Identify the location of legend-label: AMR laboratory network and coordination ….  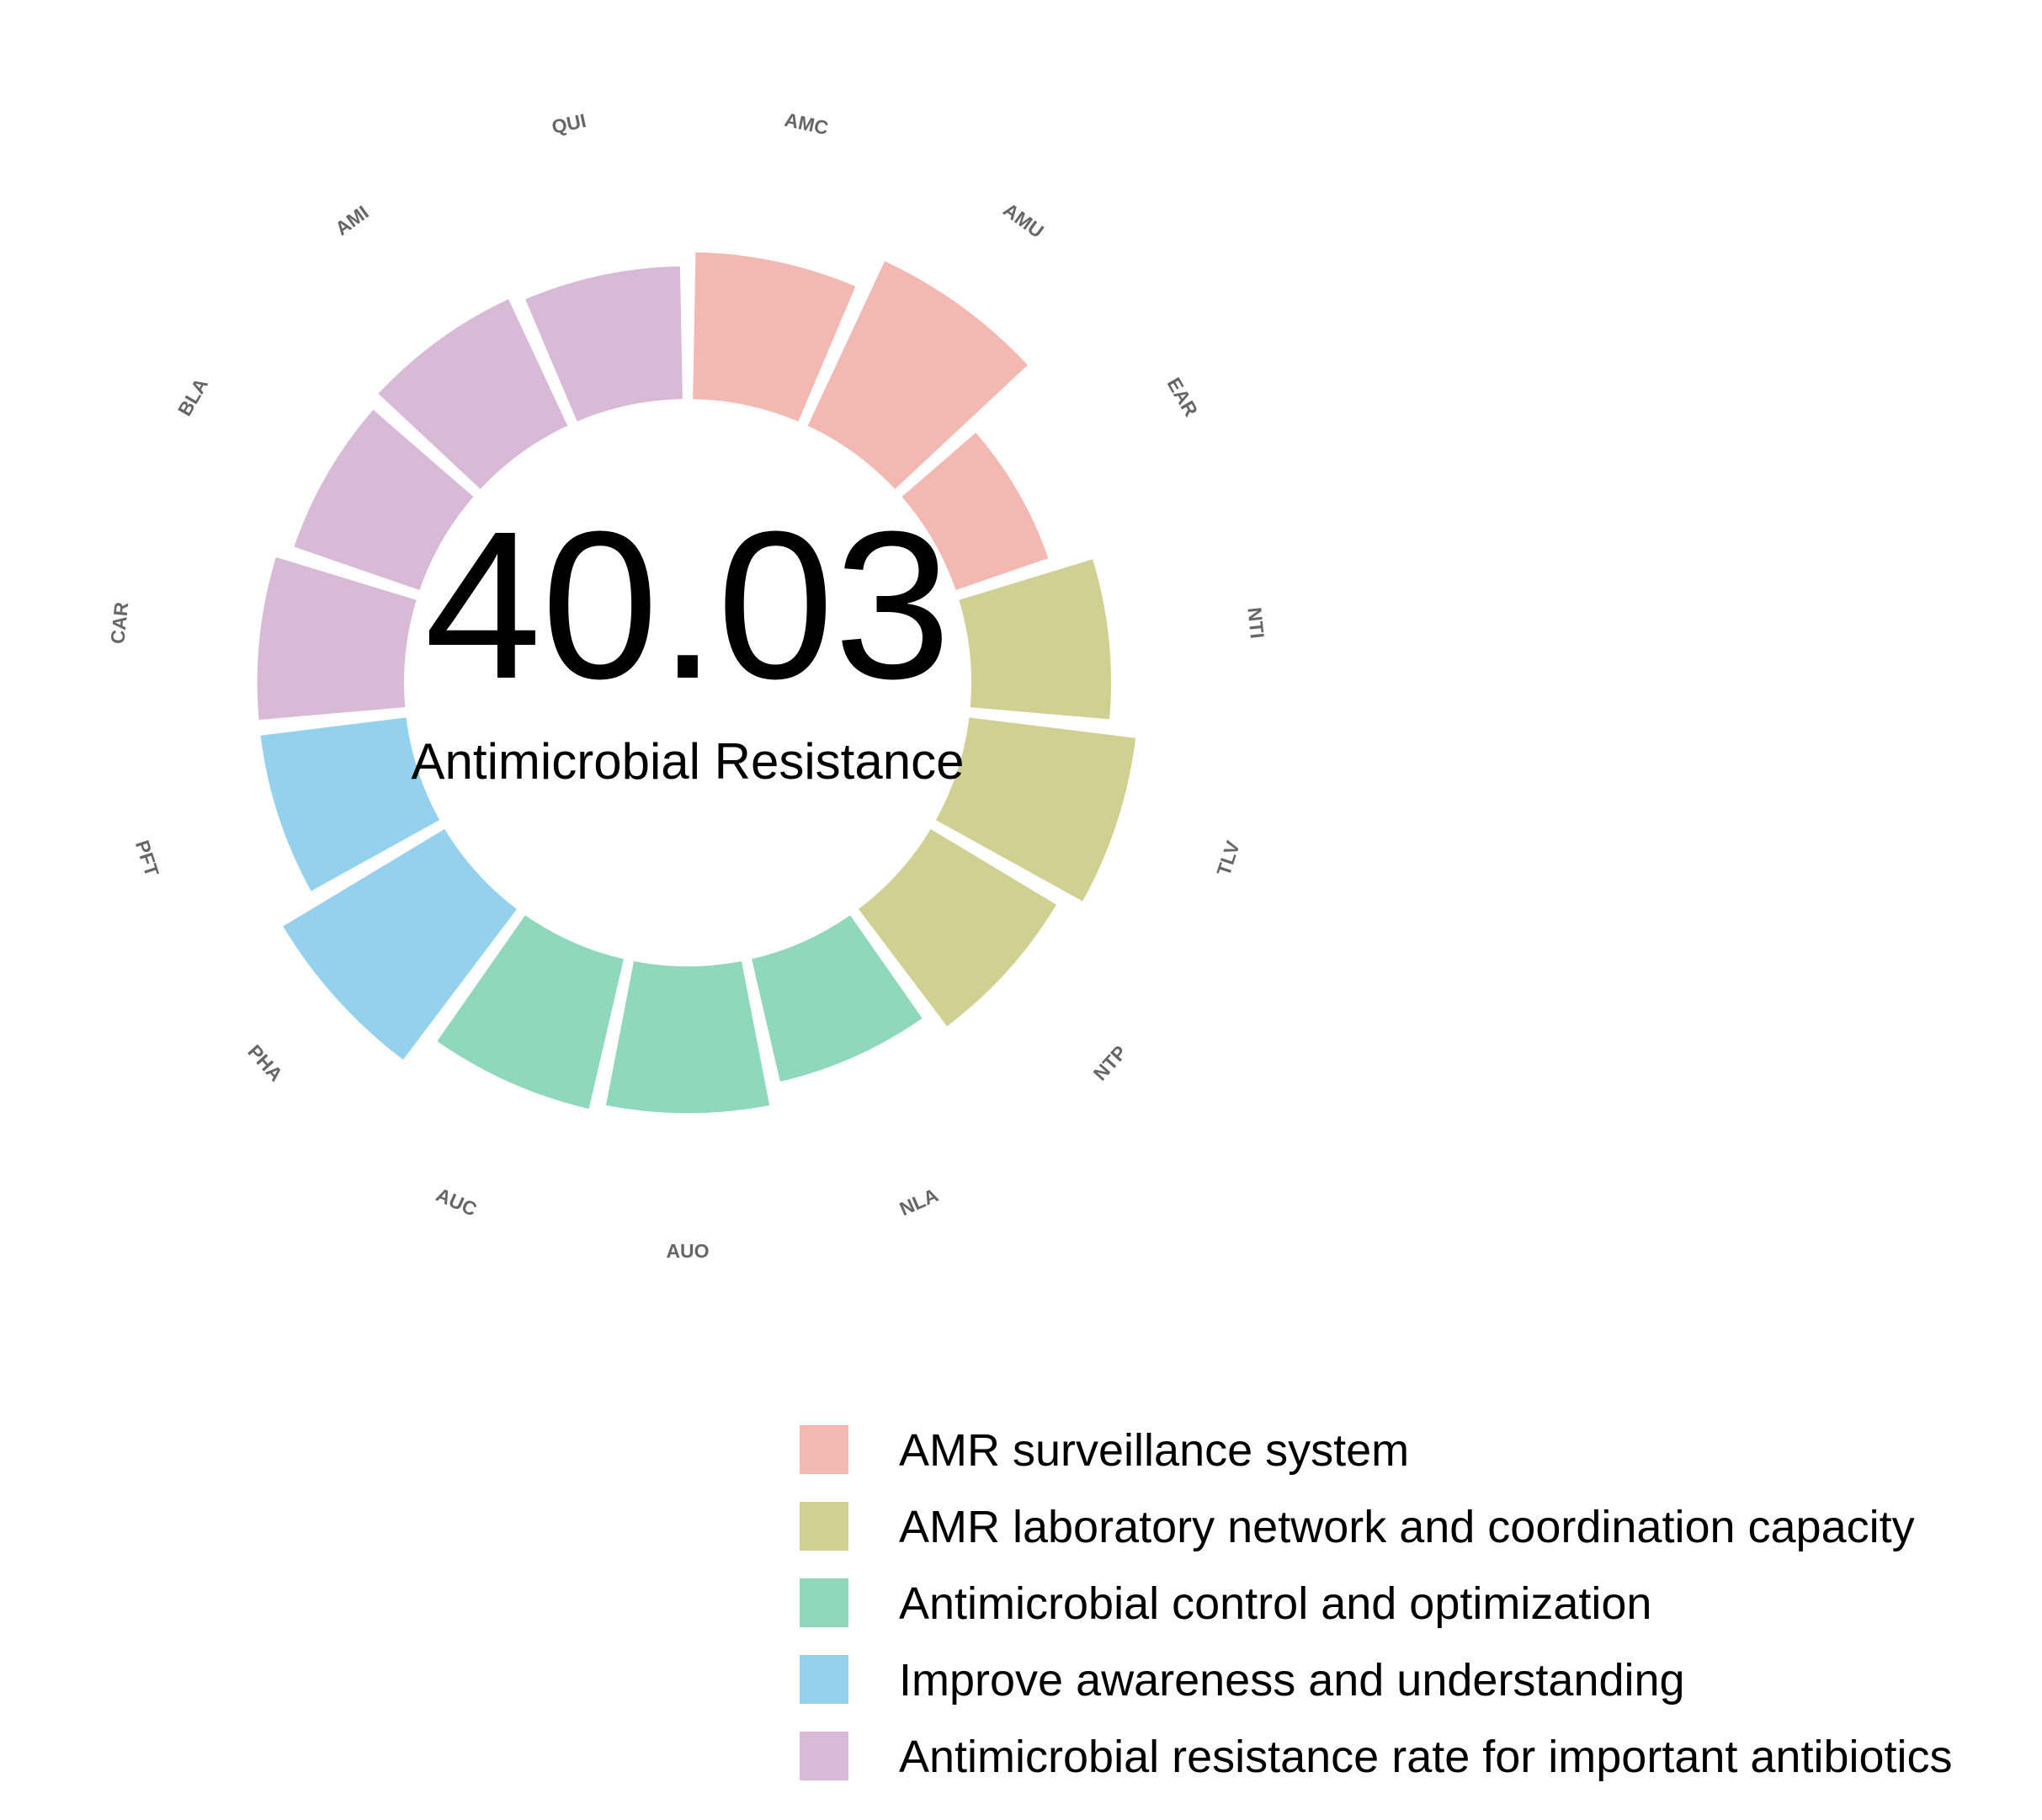
(1407, 1527).